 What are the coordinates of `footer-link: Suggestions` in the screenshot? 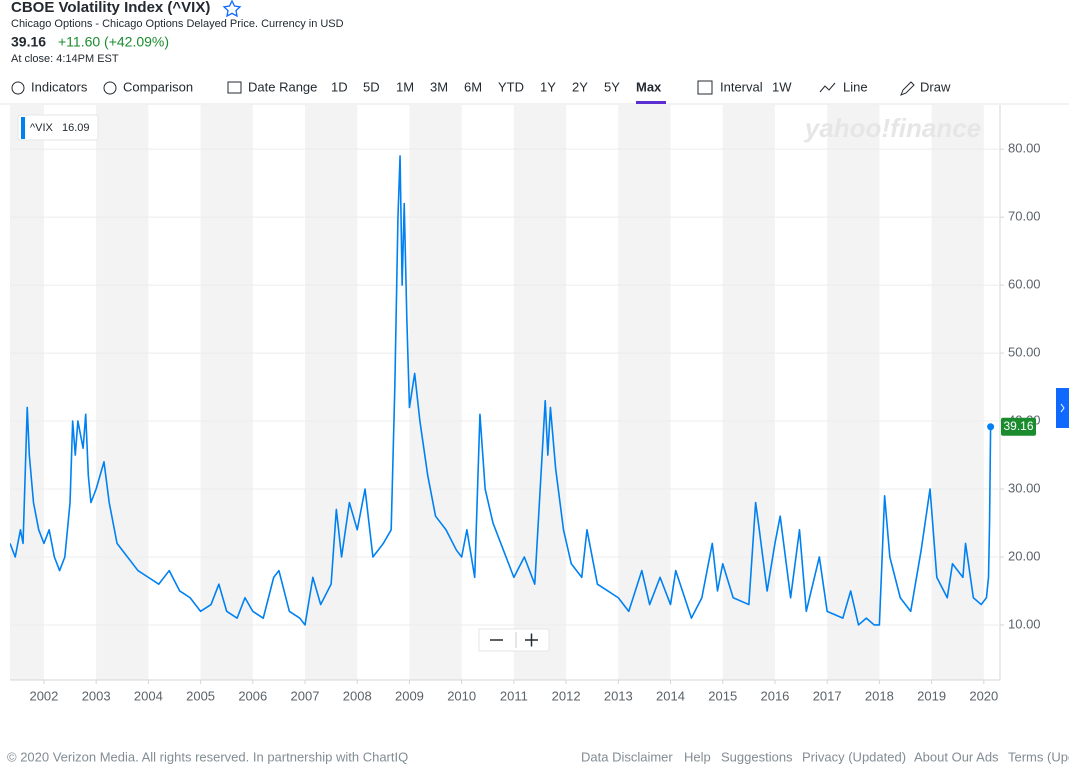 It's located at (757, 756).